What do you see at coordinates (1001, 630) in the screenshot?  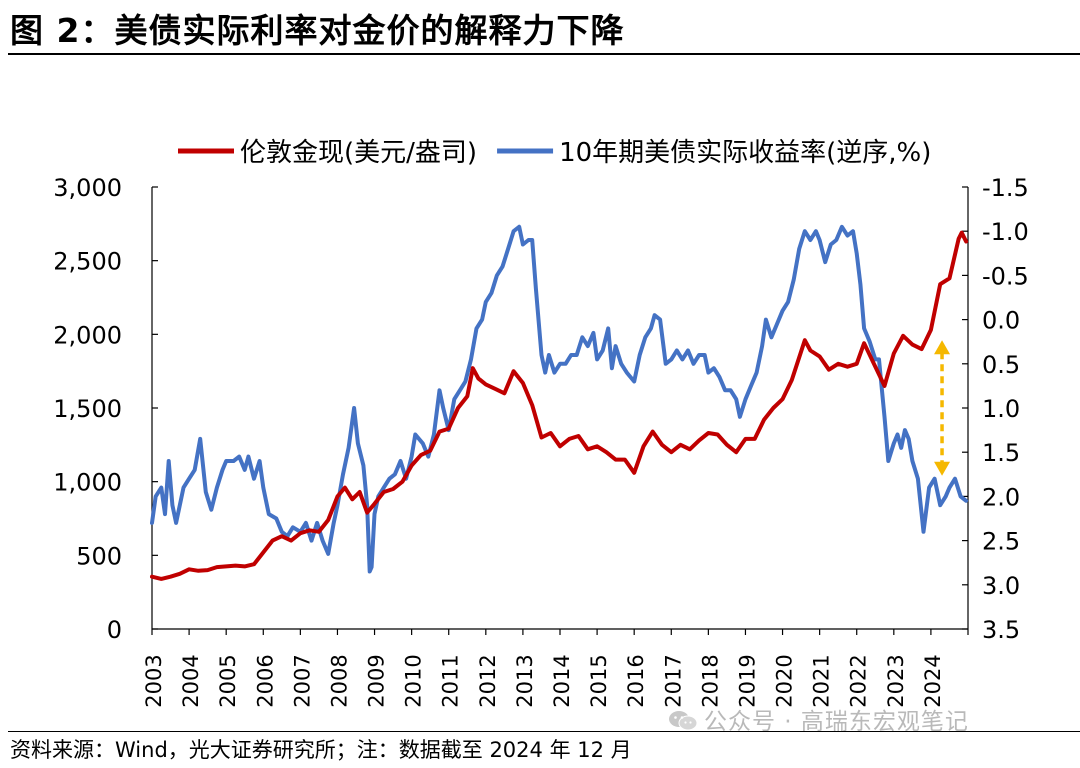 I see `right-tick-label: 3.5` at bounding box center [1001, 630].